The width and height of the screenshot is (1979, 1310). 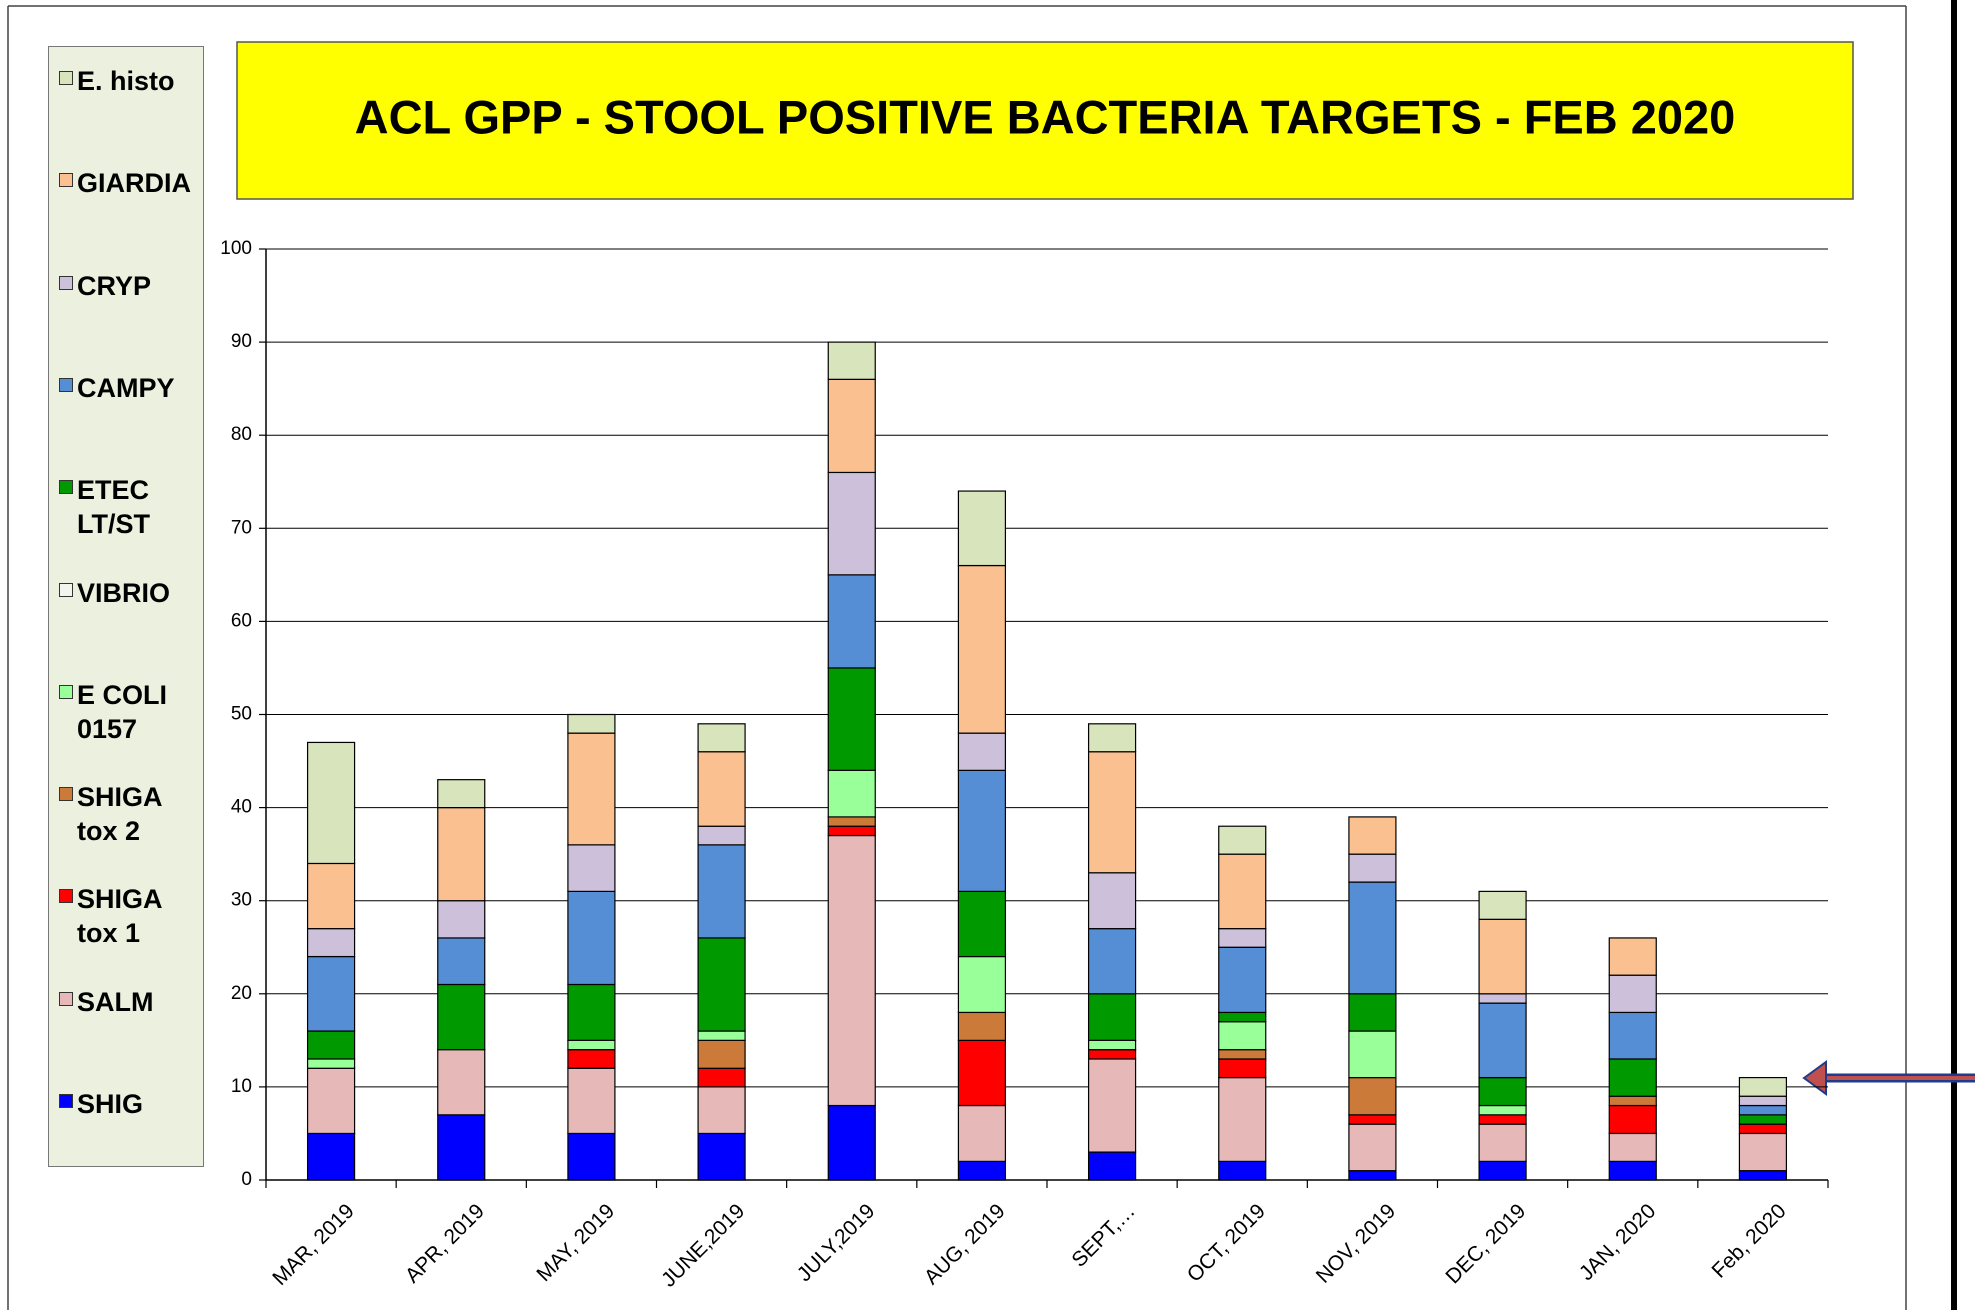 I want to click on legend-label: SHIGA tox 2, so click(x=119, y=814).